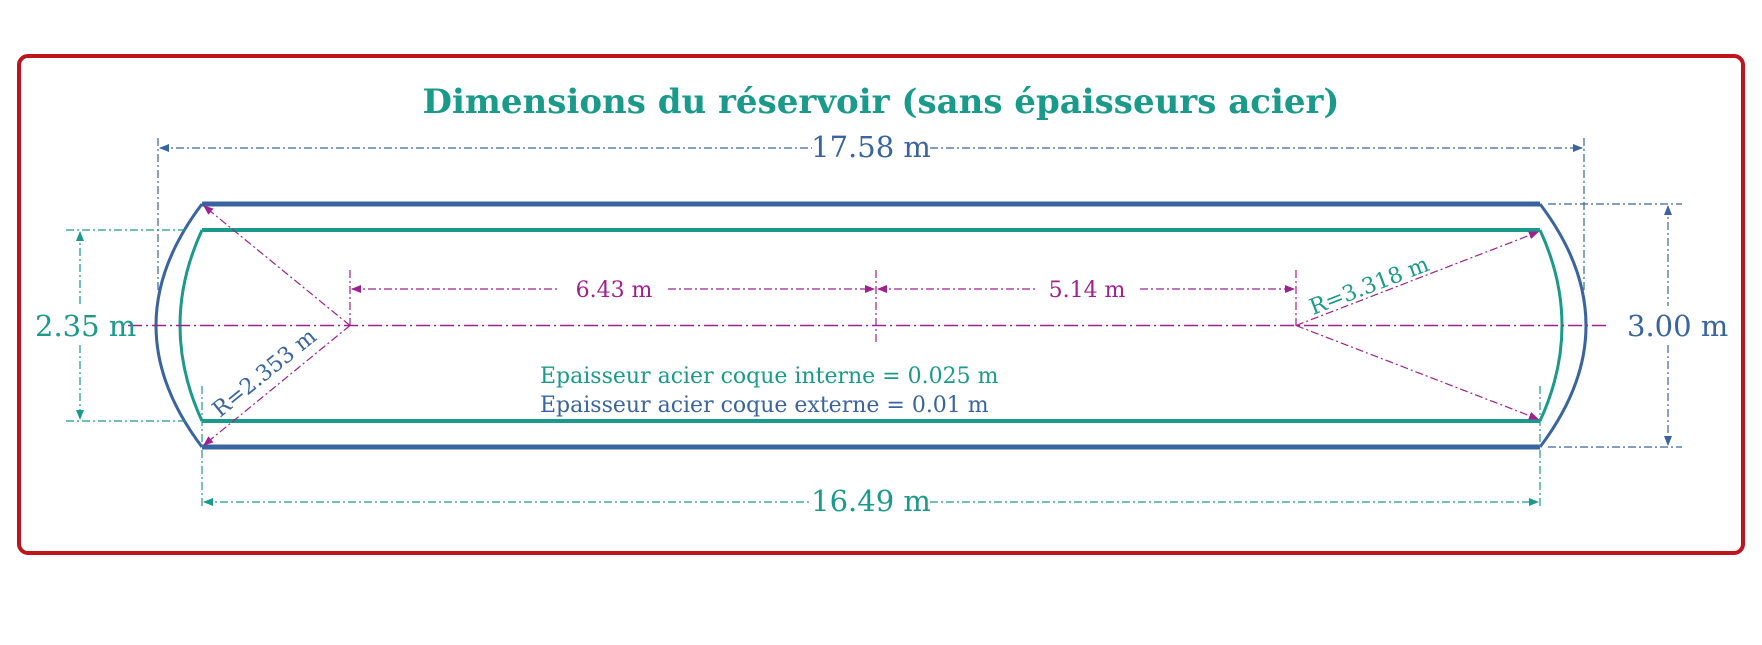  I want to click on inner-shell-thickness-note: Epaisseur acier coque interne = 0.025 m, so click(769, 376).